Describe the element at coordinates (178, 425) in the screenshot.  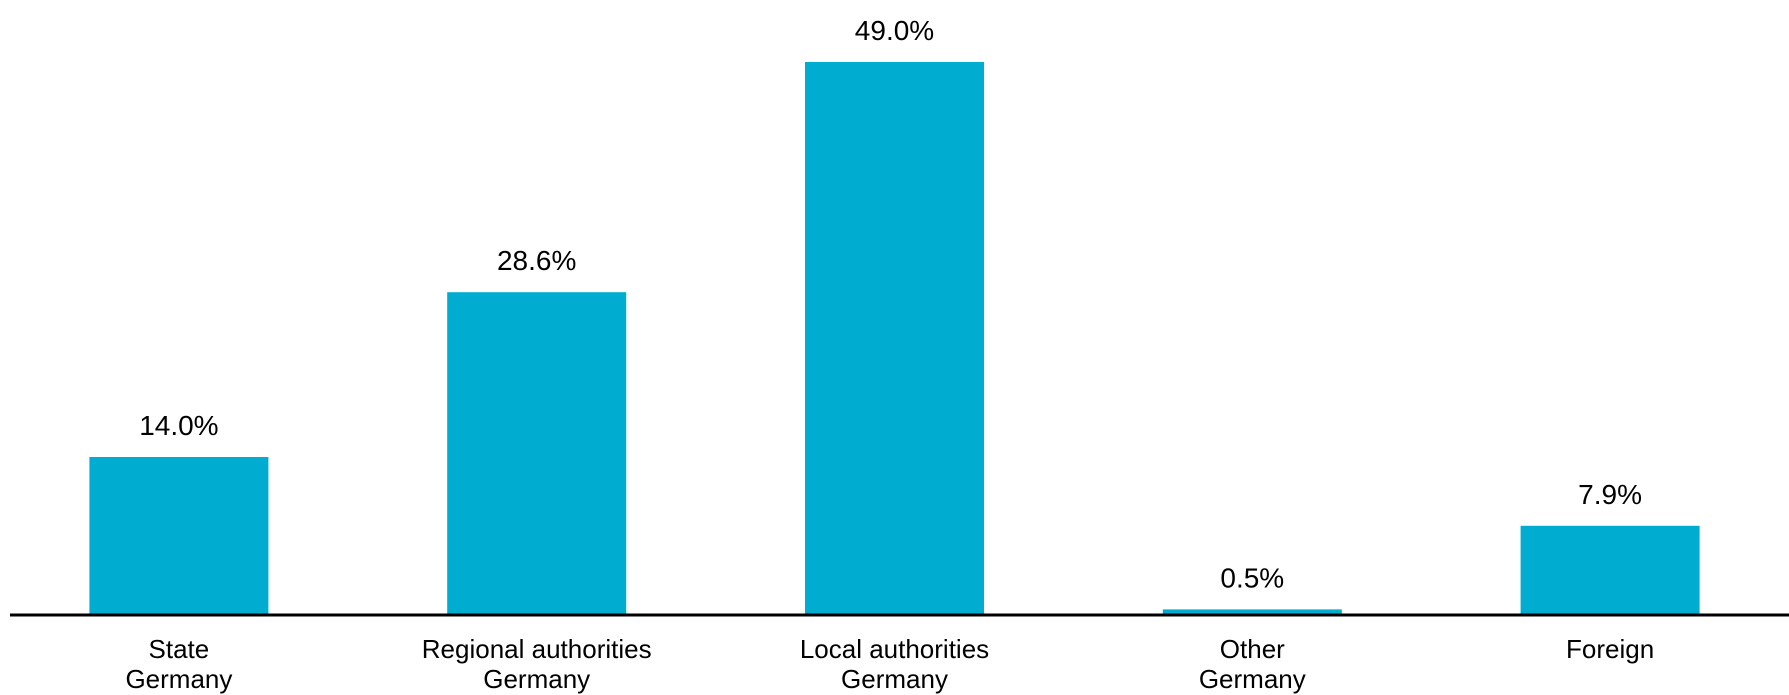
I see `data-label: 14.0%` at that location.